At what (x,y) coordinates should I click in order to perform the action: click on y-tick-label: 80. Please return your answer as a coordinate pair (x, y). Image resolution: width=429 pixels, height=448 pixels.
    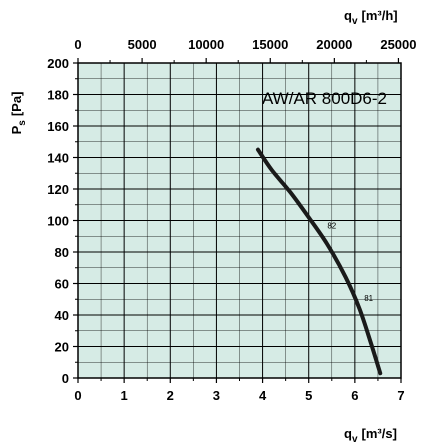
    Looking at the image, I should click on (62, 252).